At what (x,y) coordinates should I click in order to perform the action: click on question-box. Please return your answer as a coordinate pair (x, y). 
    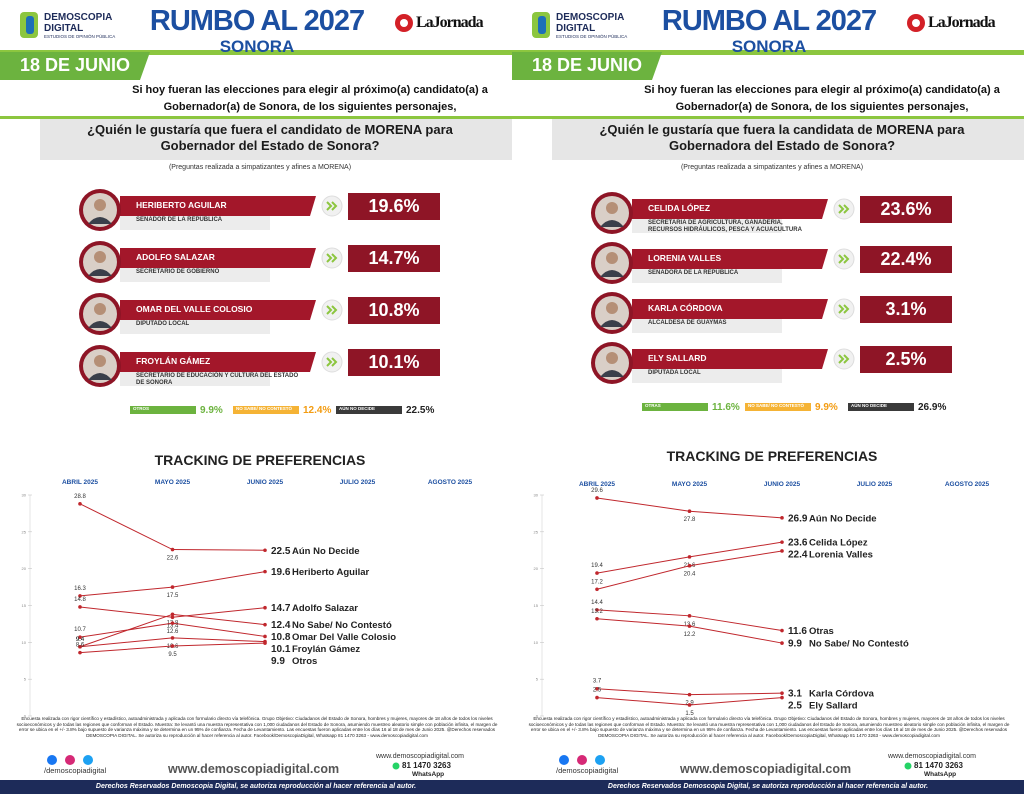
    Looking at the image, I should click on (788, 139).